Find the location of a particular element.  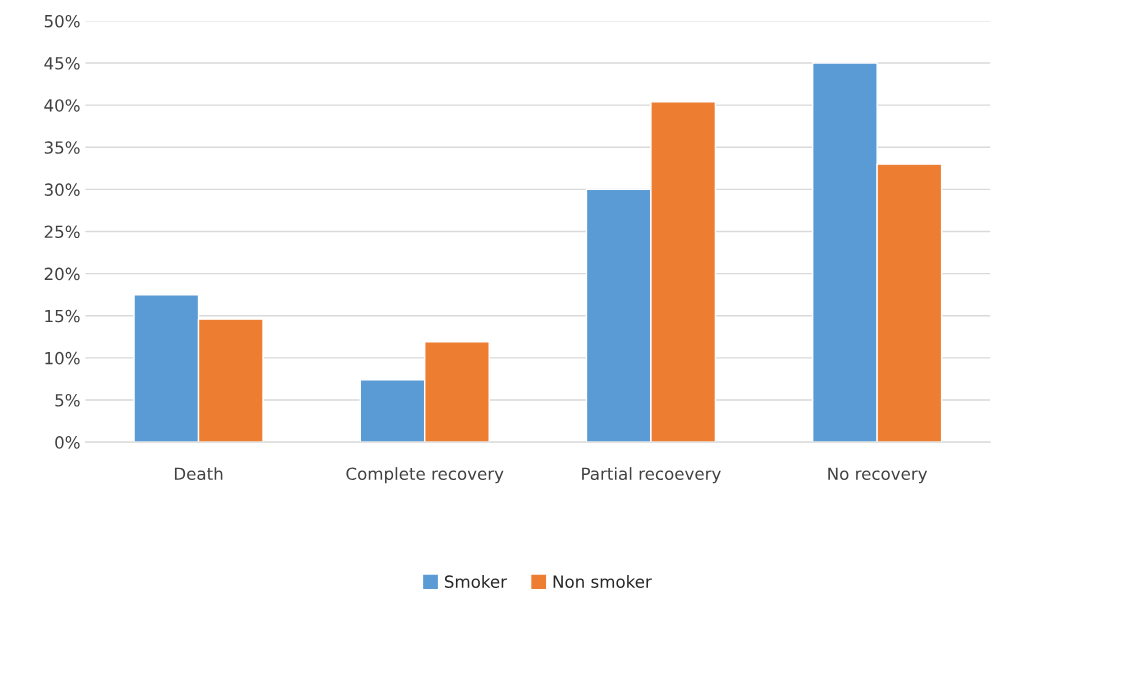

legend-label: Non smoker is located at coordinates (602, 581).